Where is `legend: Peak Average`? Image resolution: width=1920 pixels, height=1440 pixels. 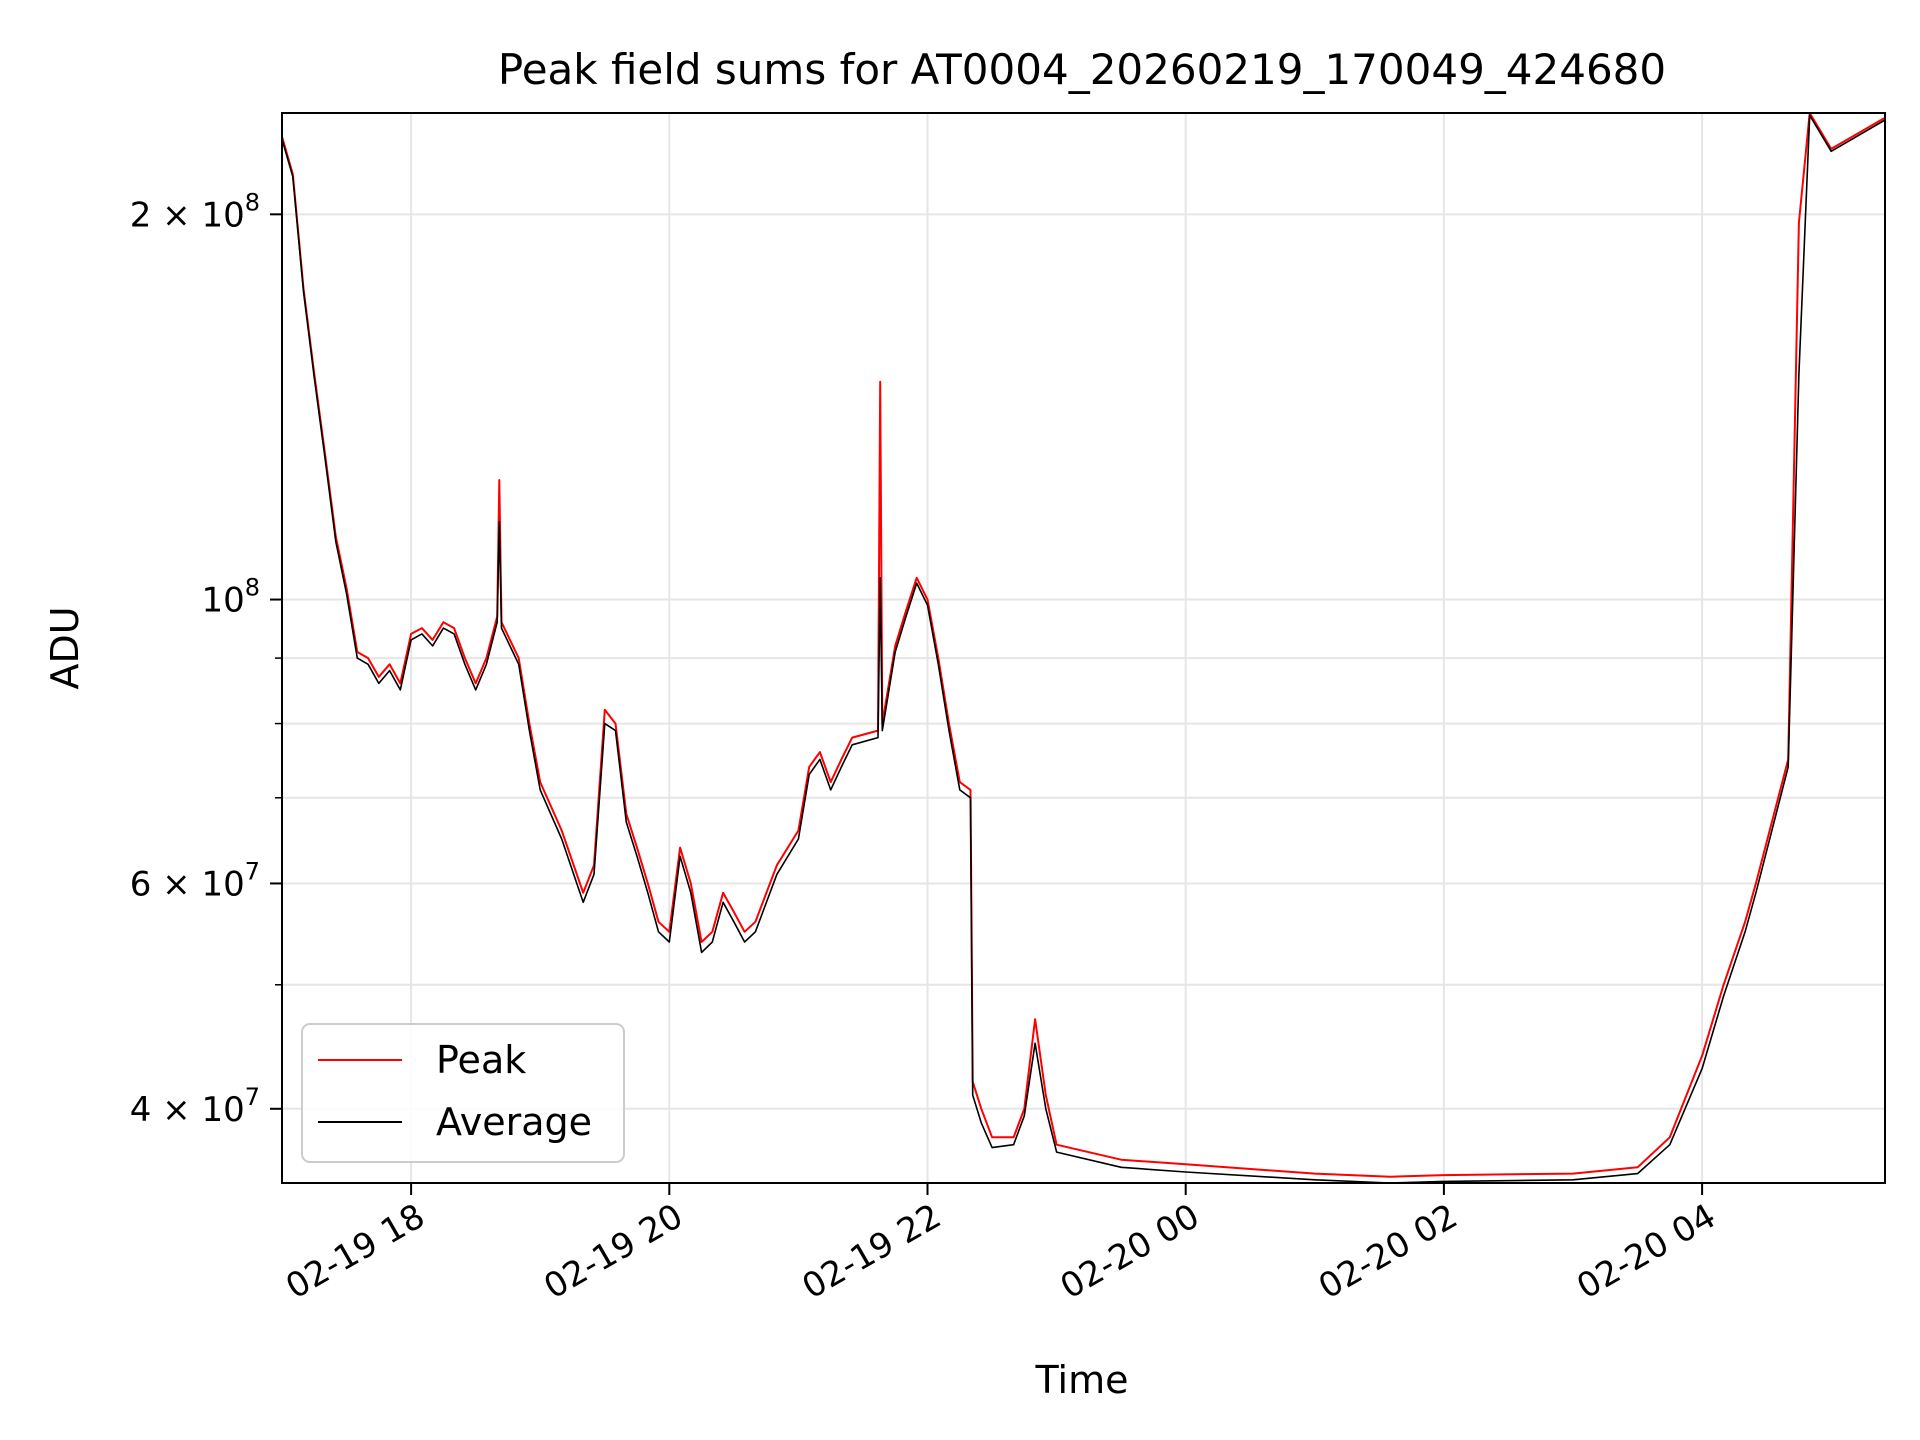
legend: Peak Average is located at coordinates (463, 1093).